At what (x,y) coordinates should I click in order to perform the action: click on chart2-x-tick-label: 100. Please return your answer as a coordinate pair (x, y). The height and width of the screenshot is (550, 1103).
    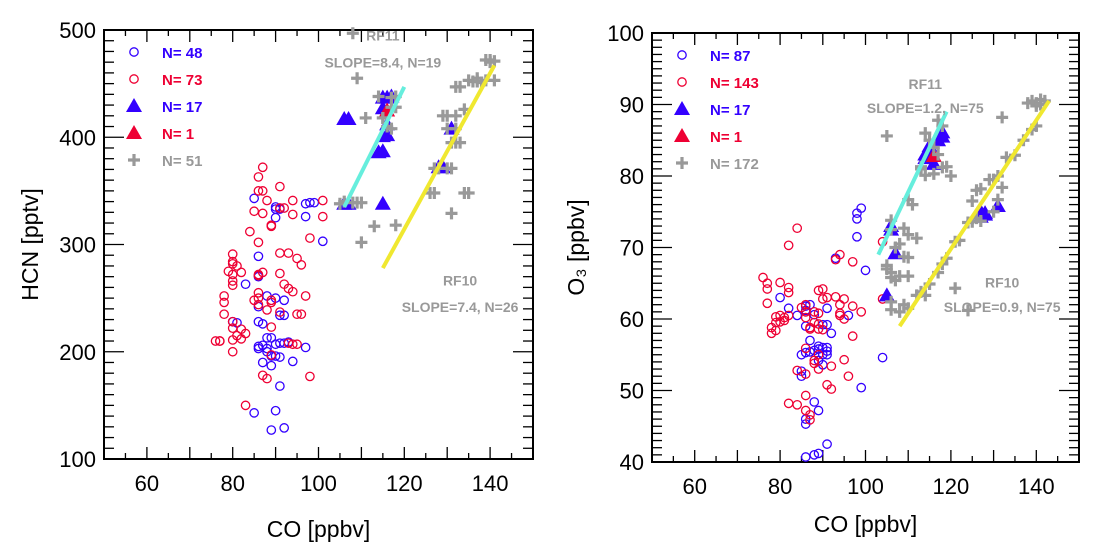
    Looking at the image, I should click on (865, 486).